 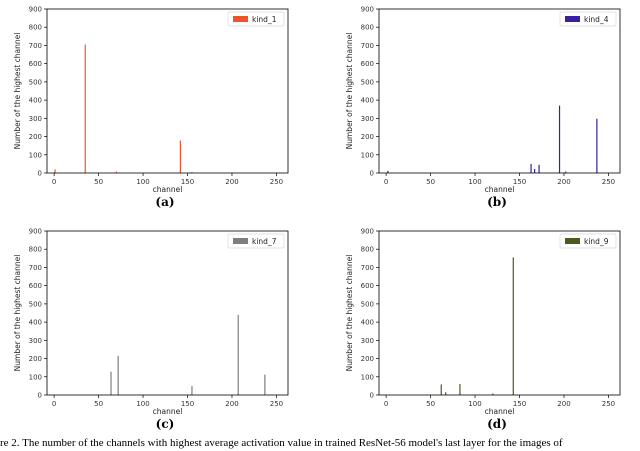 I want to click on panel-label: (d), so click(x=497, y=424).